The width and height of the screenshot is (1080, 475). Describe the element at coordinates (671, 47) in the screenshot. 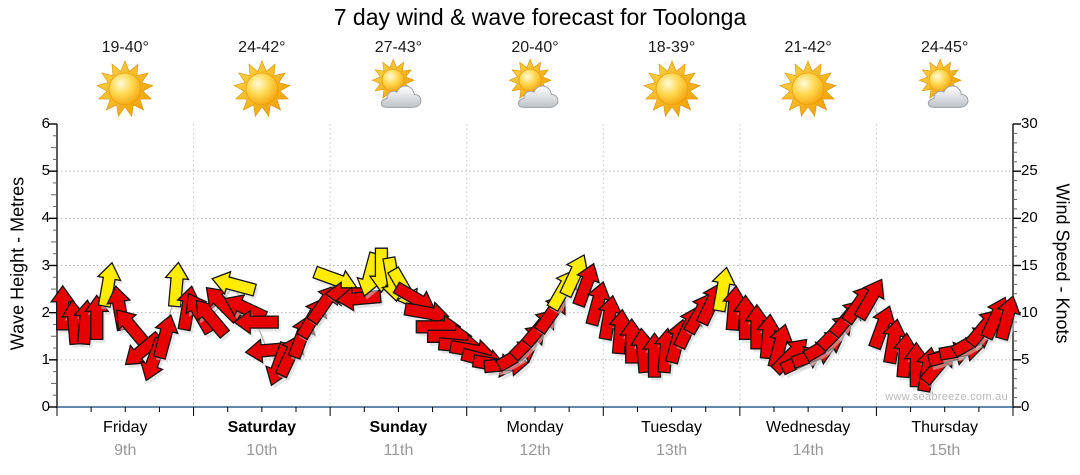

I see `day-temp-range: 18-39°` at that location.